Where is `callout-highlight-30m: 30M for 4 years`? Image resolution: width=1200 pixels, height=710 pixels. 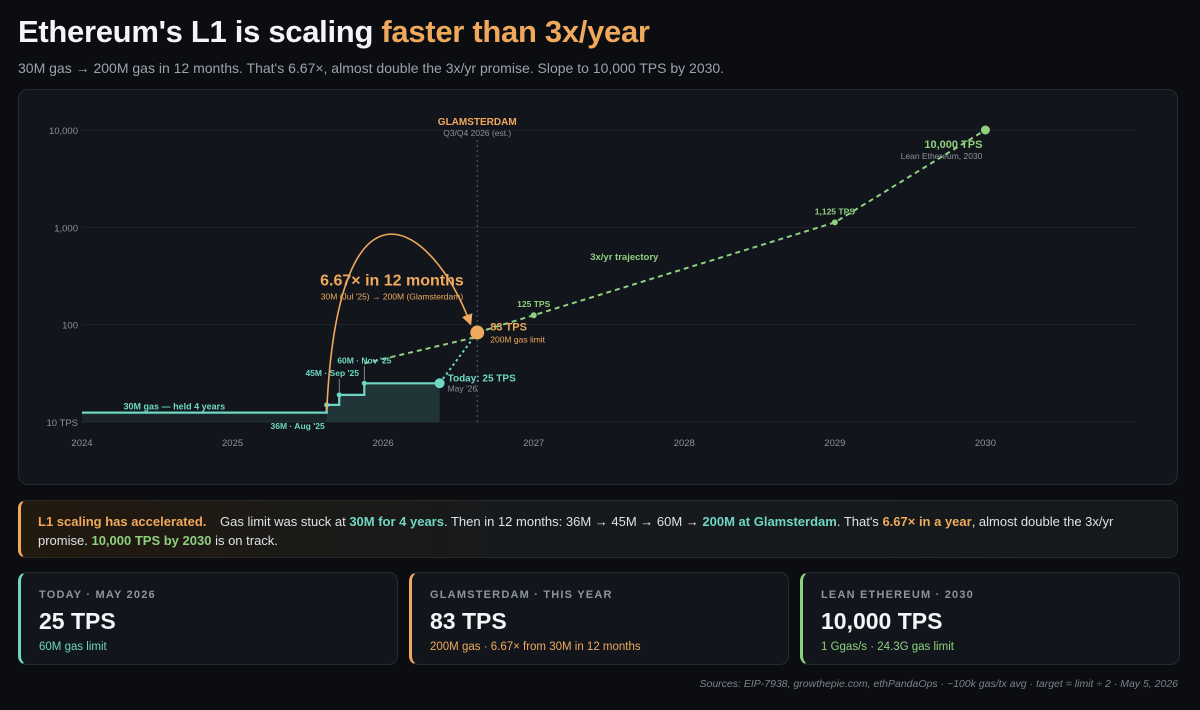
callout-highlight-30m: 30M for 4 years is located at coordinates (396, 521).